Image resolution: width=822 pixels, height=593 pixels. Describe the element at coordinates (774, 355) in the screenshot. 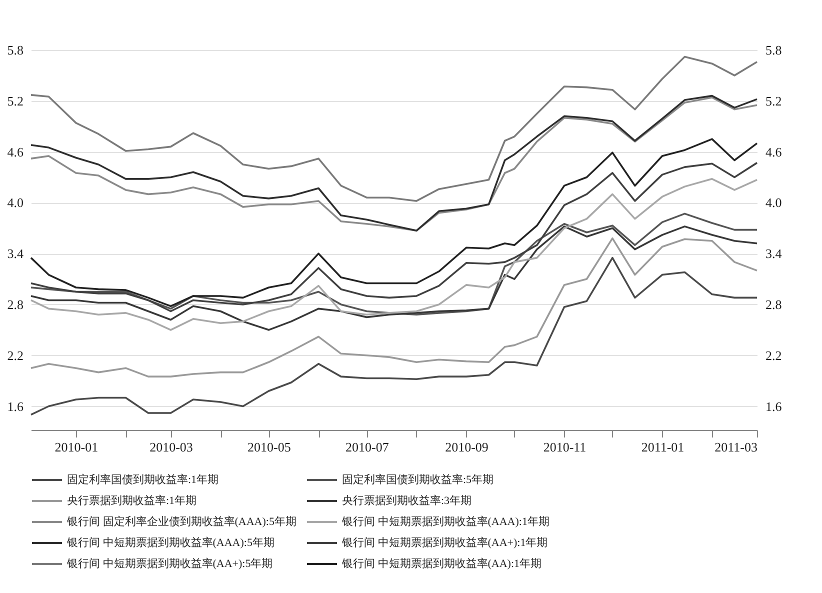

I see `y2-tick-label: 2.2` at that location.